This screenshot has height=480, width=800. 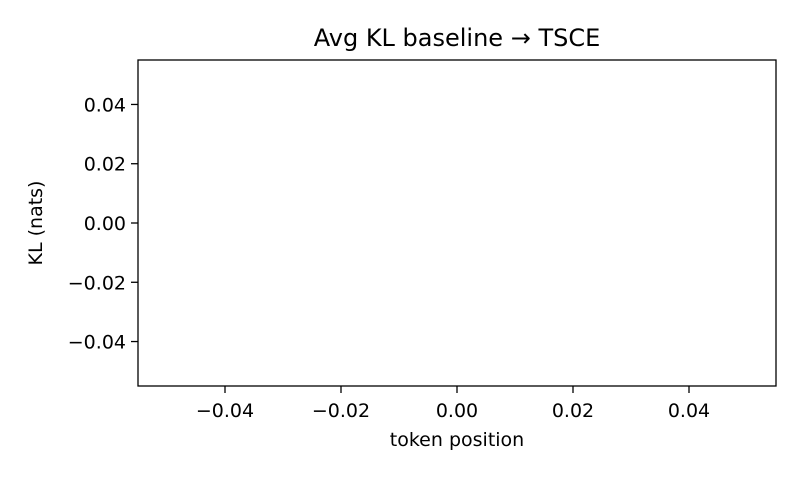 I want to click on y-tick-label: −0.04, so click(x=97, y=343).